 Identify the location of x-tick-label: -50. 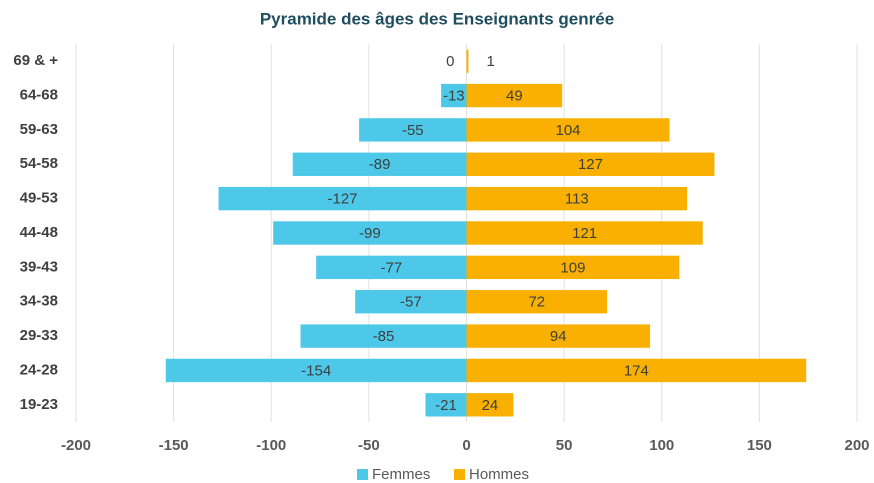
(369, 445).